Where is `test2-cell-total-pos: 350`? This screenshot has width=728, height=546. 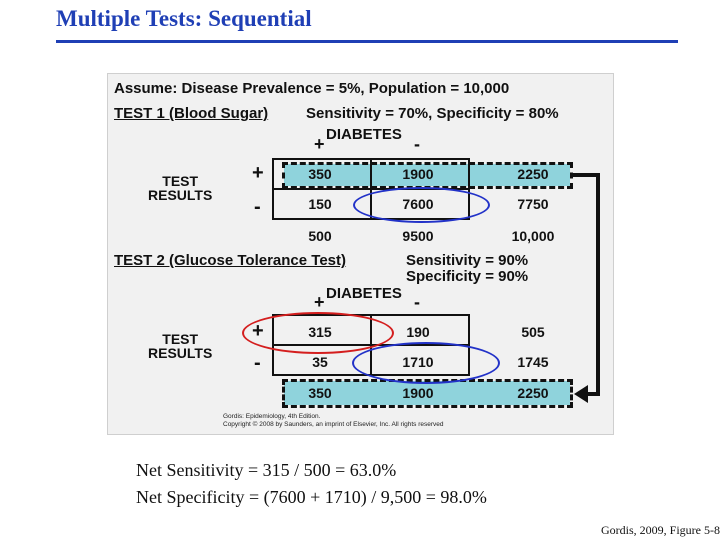 test2-cell-total-pos: 350 is located at coordinates (320, 393).